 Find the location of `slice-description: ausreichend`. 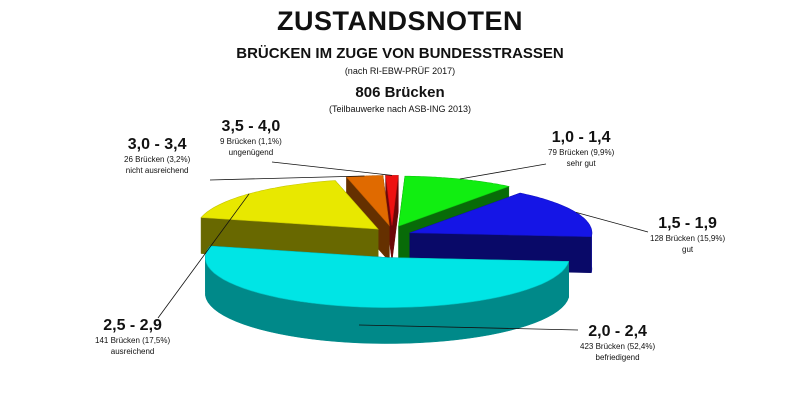

slice-description: ausreichend is located at coordinates (132, 351).